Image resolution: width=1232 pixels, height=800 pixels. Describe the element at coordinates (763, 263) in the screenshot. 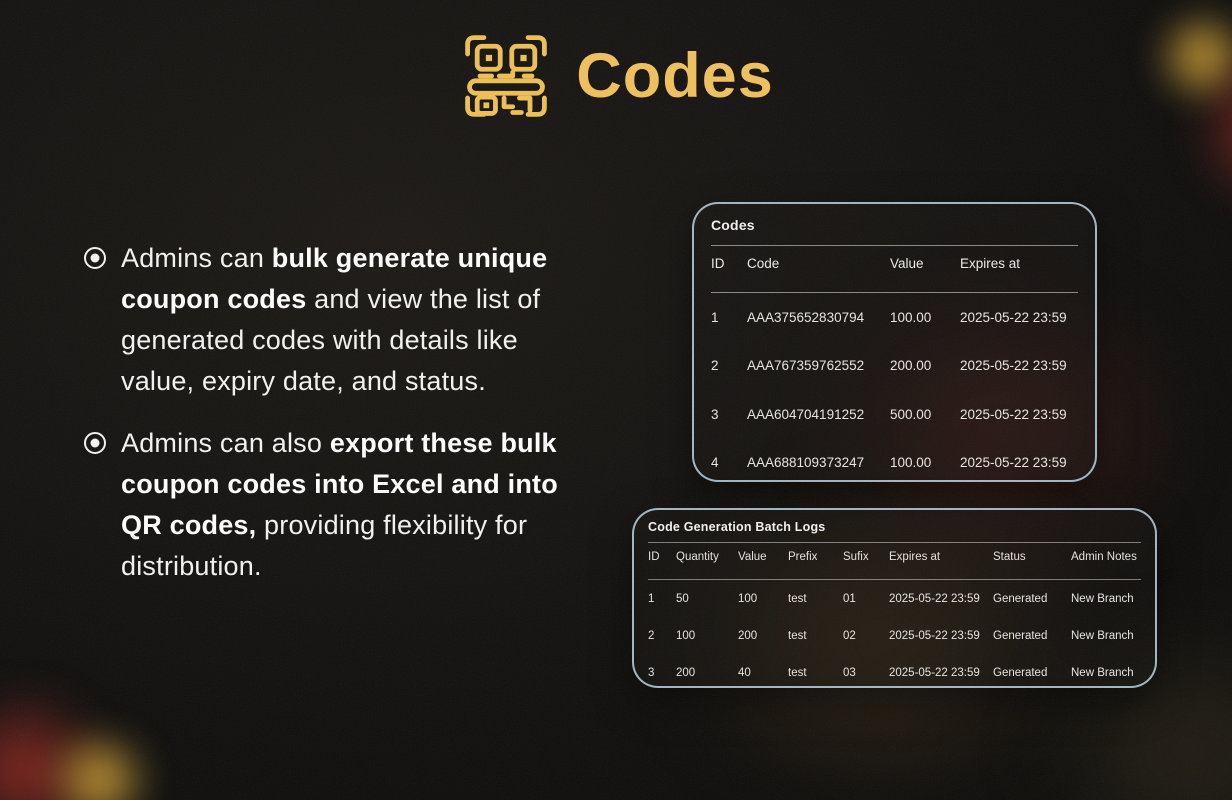

I see `column-header-code: Code` at that location.